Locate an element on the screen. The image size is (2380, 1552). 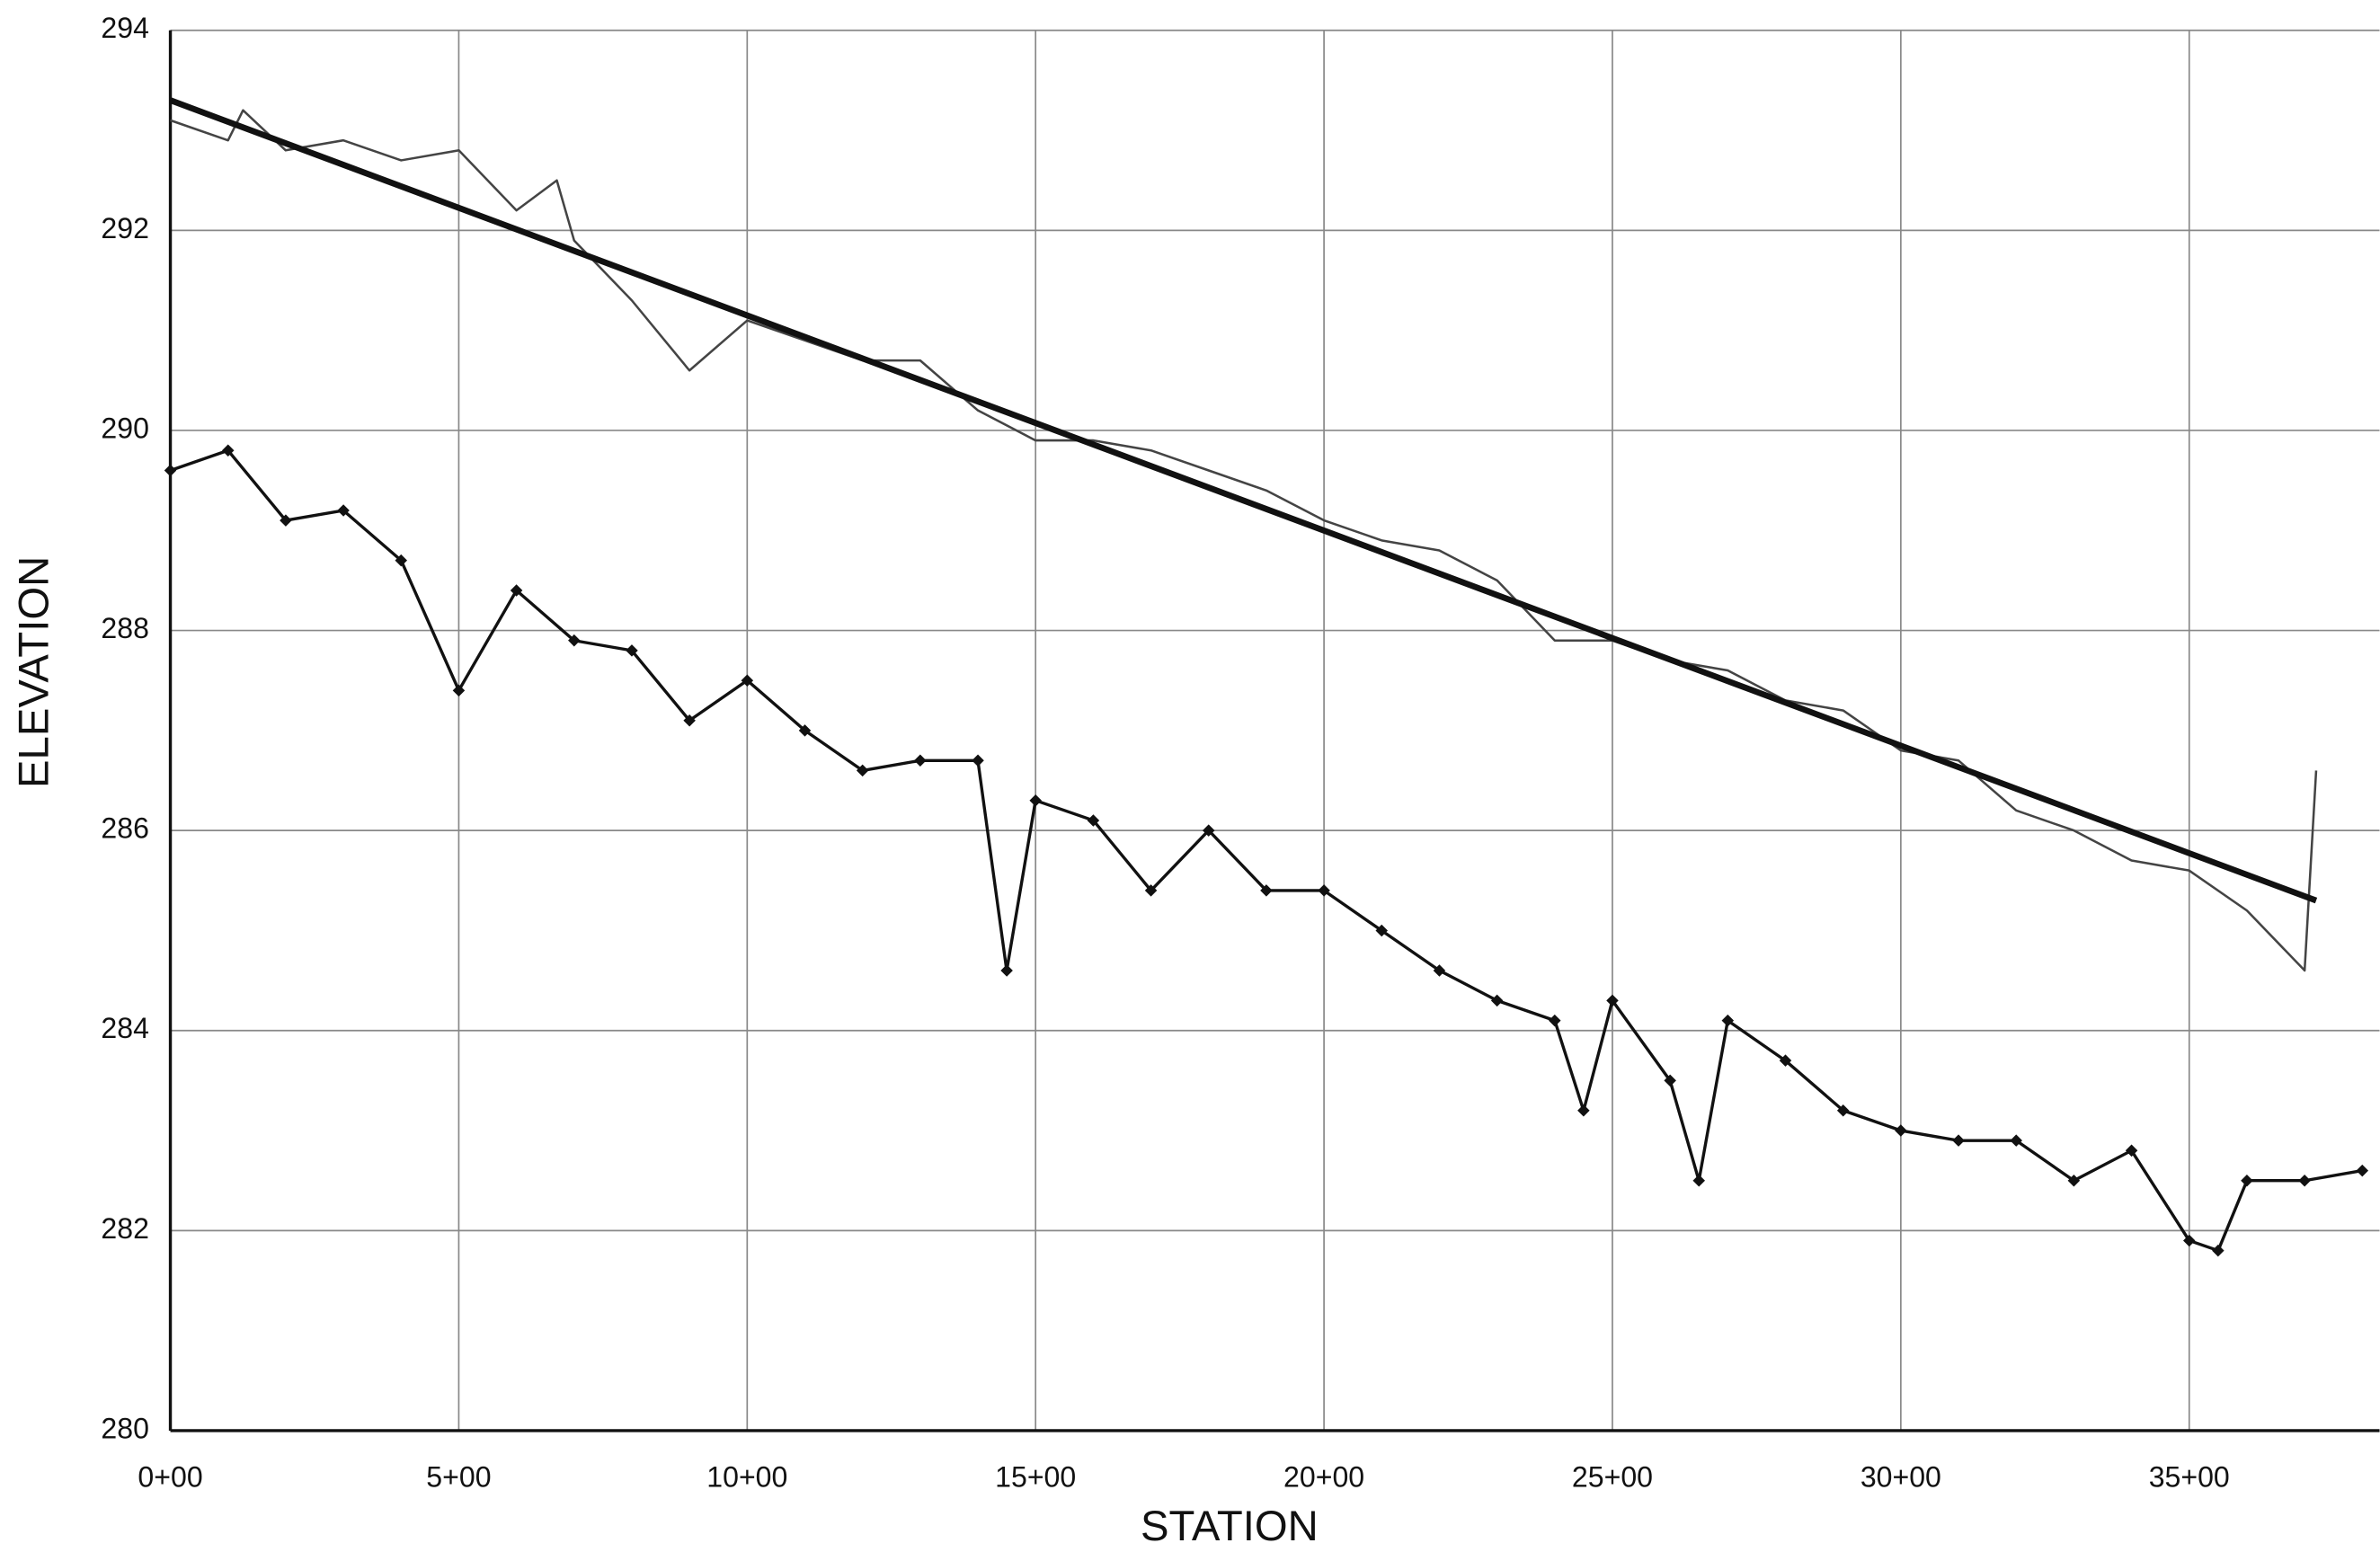
y-tick-label: 284 is located at coordinates (124, 1028).